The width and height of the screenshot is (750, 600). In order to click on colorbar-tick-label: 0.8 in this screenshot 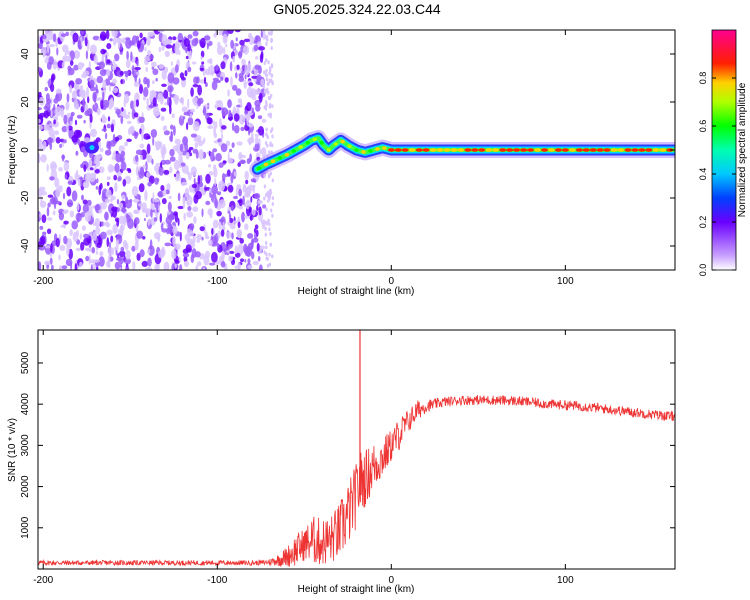, I will do `click(703, 78)`.